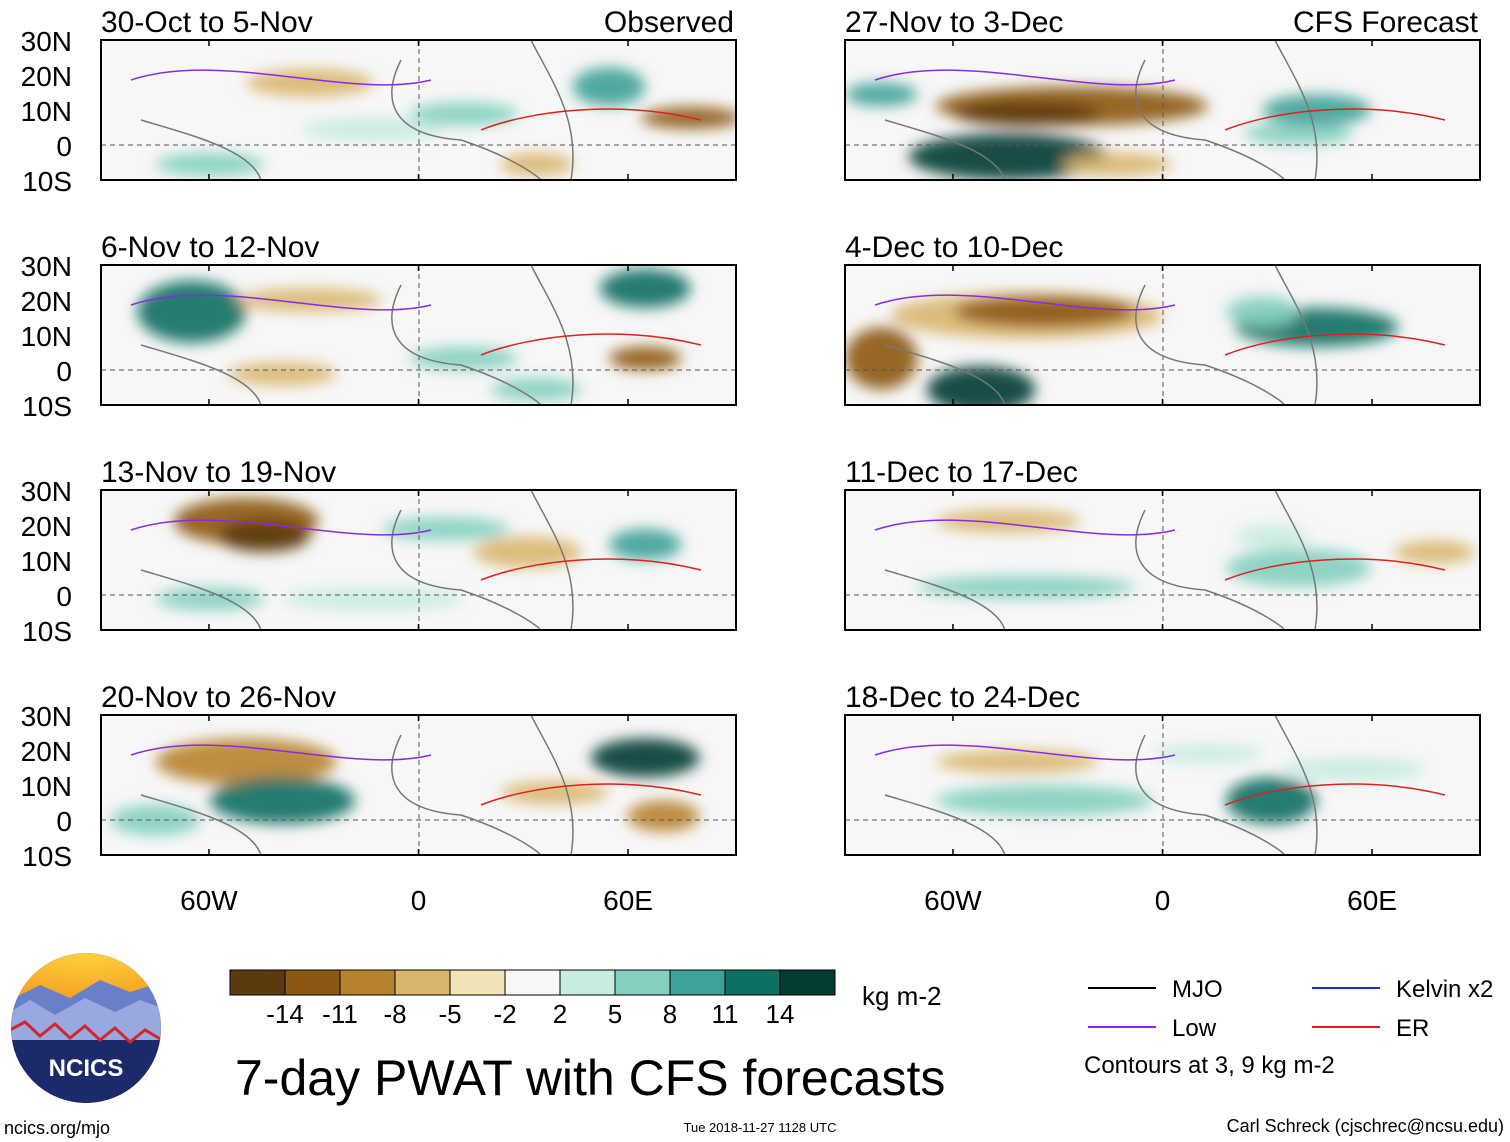  What do you see at coordinates (962, 697) in the screenshot?
I see `panel-title: 18-Dec to 24-Dec` at bounding box center [962, 697].